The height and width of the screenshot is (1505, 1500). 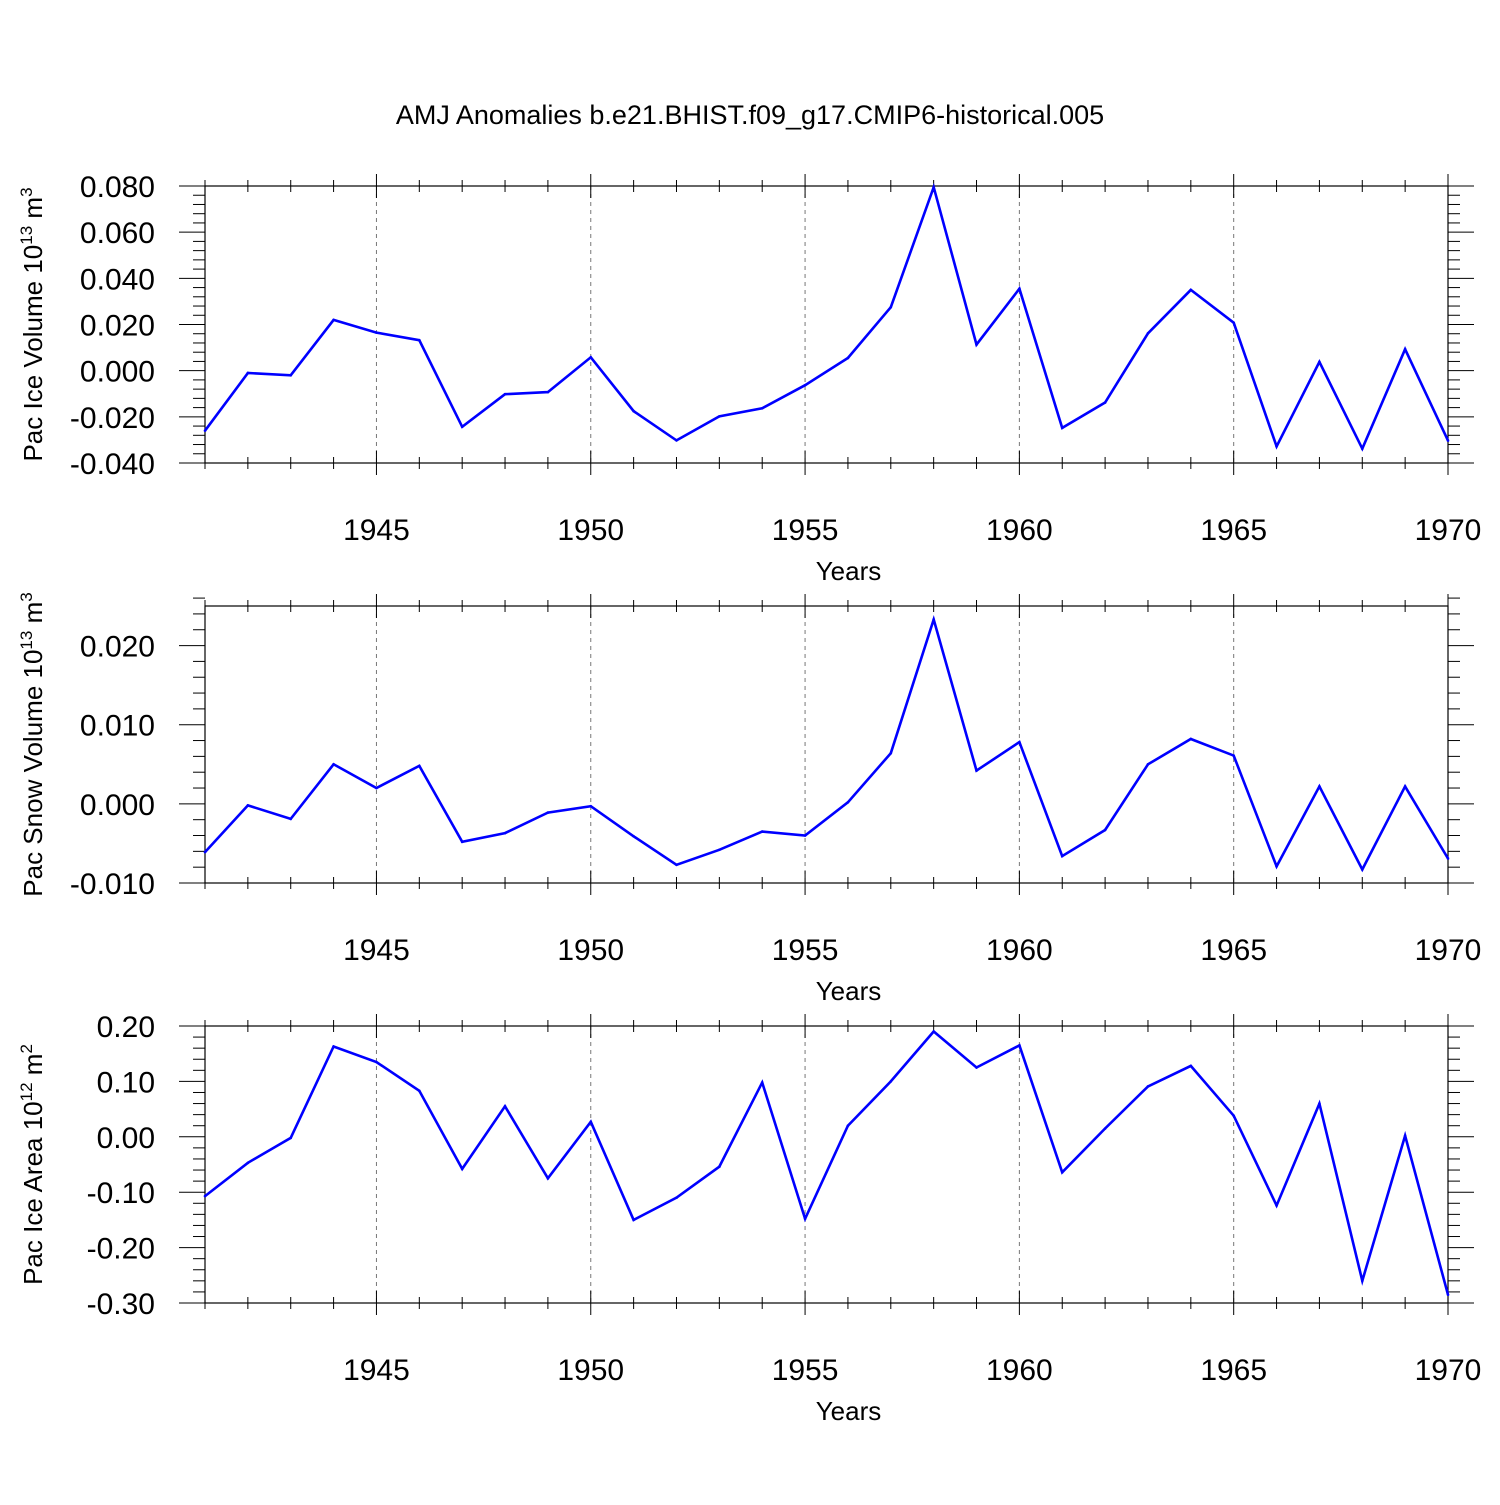 I want to click on pac-snow-volume-point-1963, so click(x=1148, y=764).